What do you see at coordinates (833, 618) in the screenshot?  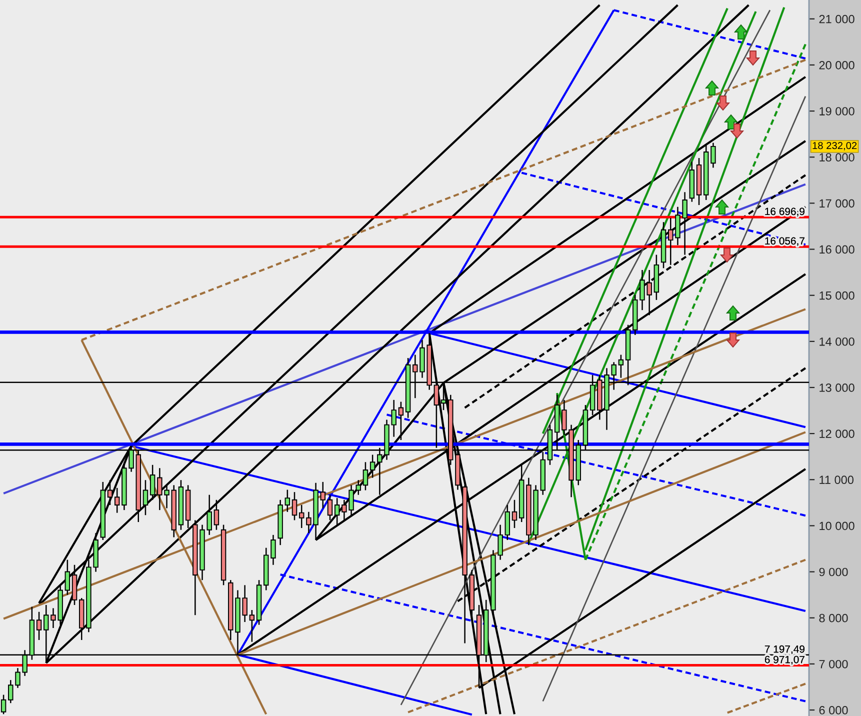 I see `y-tick-label: 8 000` at bounding box center [833, 618].